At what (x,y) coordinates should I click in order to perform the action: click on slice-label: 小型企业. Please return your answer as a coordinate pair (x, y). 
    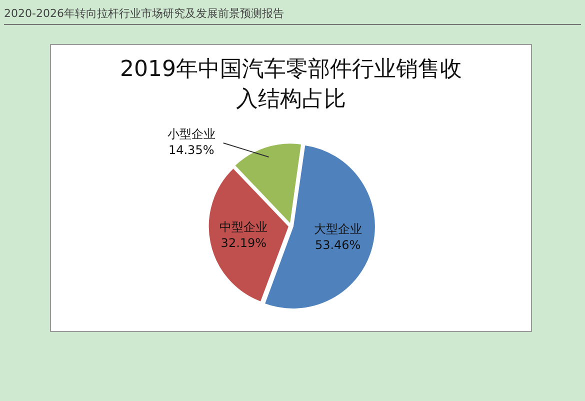
    Looking at the image, I should click on (191, 134).